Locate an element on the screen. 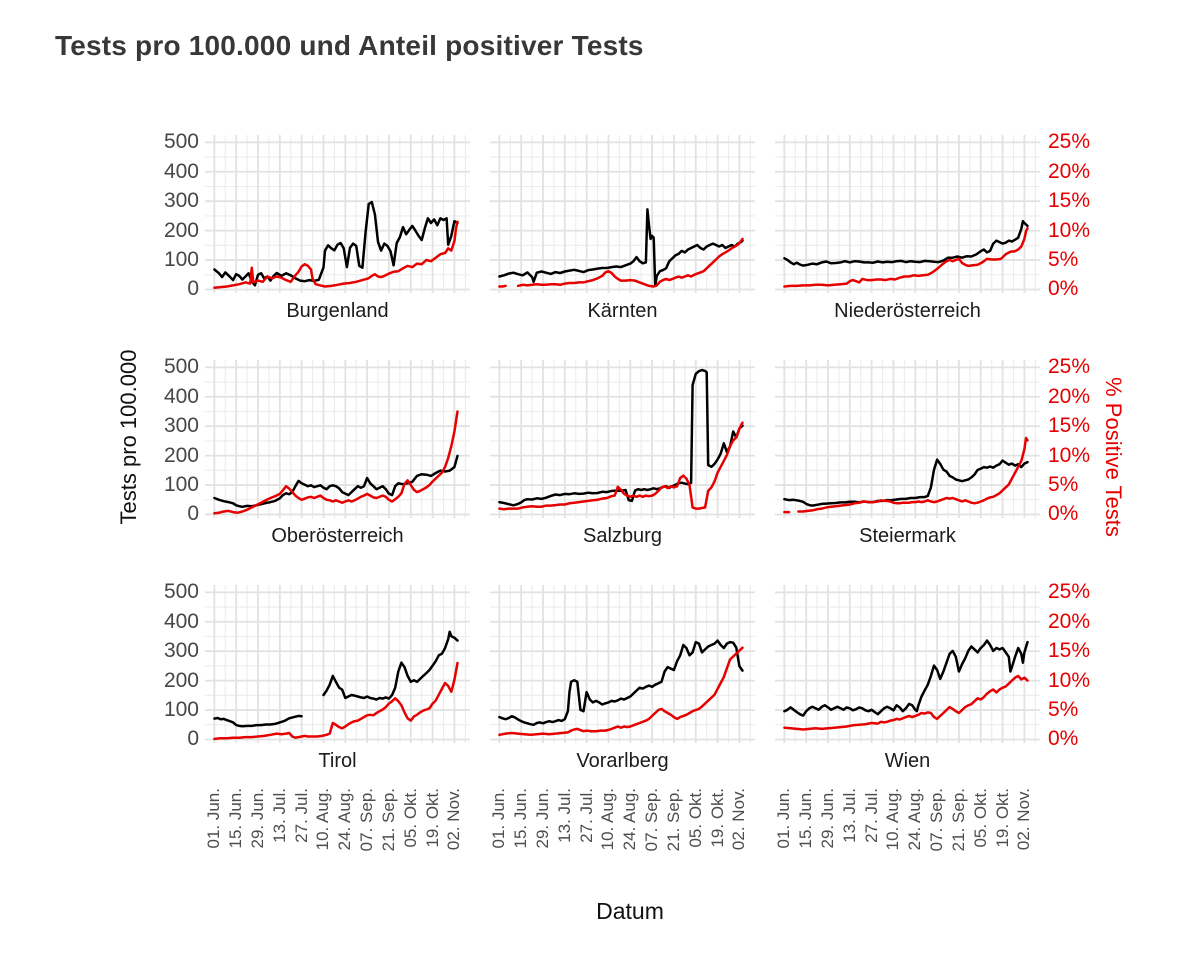 The height and width of the screenshot is (965, 1200). y-tick-right: 15% is located at coordinates (1069, 651).